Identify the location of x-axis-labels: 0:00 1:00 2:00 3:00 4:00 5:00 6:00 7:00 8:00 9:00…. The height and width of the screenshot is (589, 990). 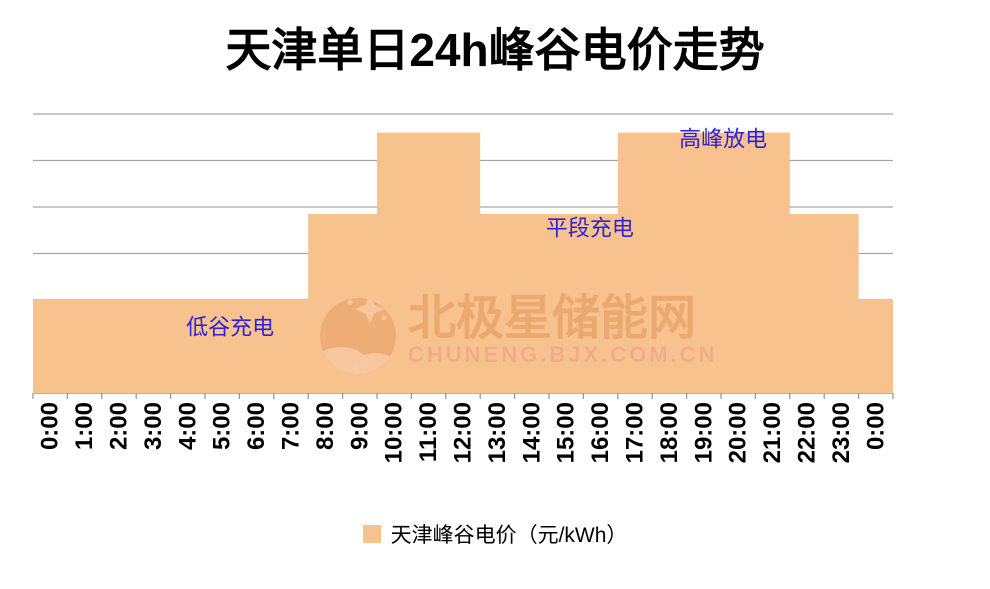
(463, 432).